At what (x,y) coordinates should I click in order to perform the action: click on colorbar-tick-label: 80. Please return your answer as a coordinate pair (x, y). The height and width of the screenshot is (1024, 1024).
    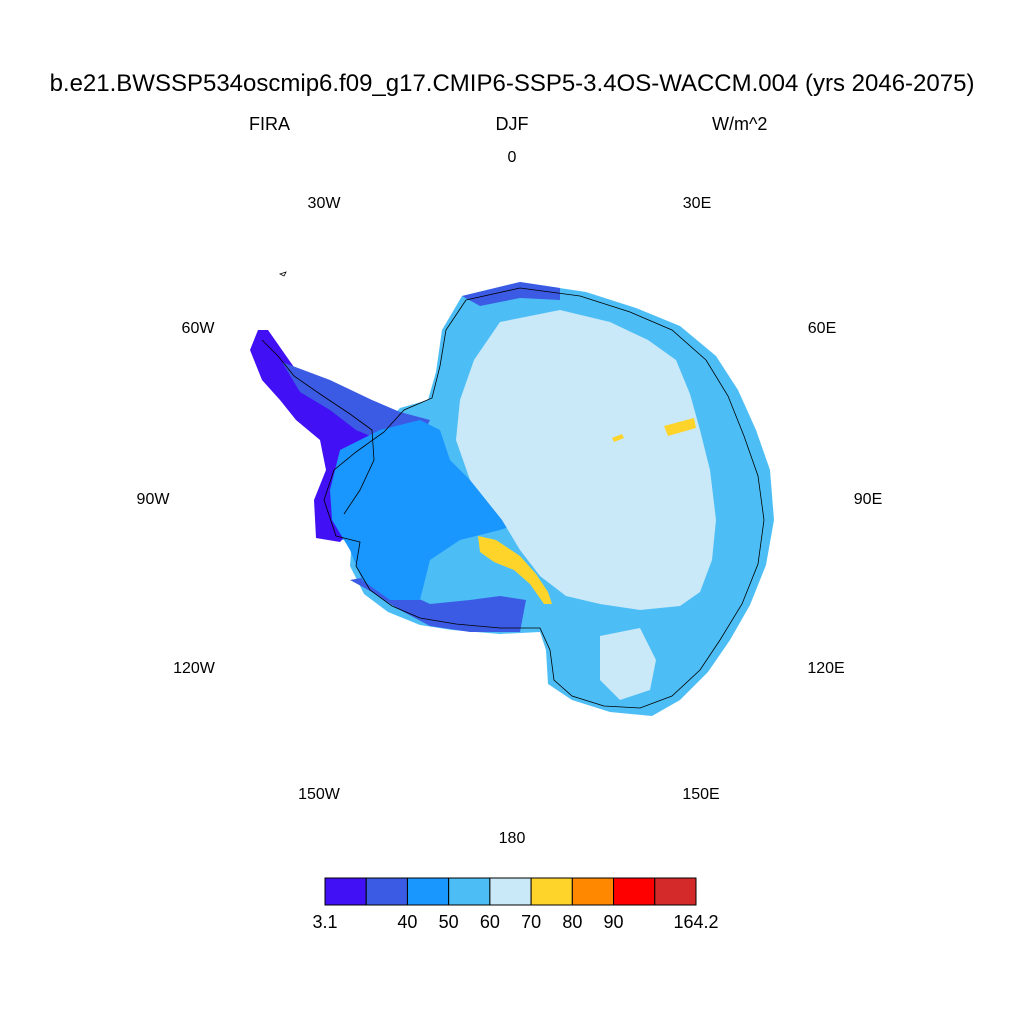
    Looking at the image, I should click on (572, 922).